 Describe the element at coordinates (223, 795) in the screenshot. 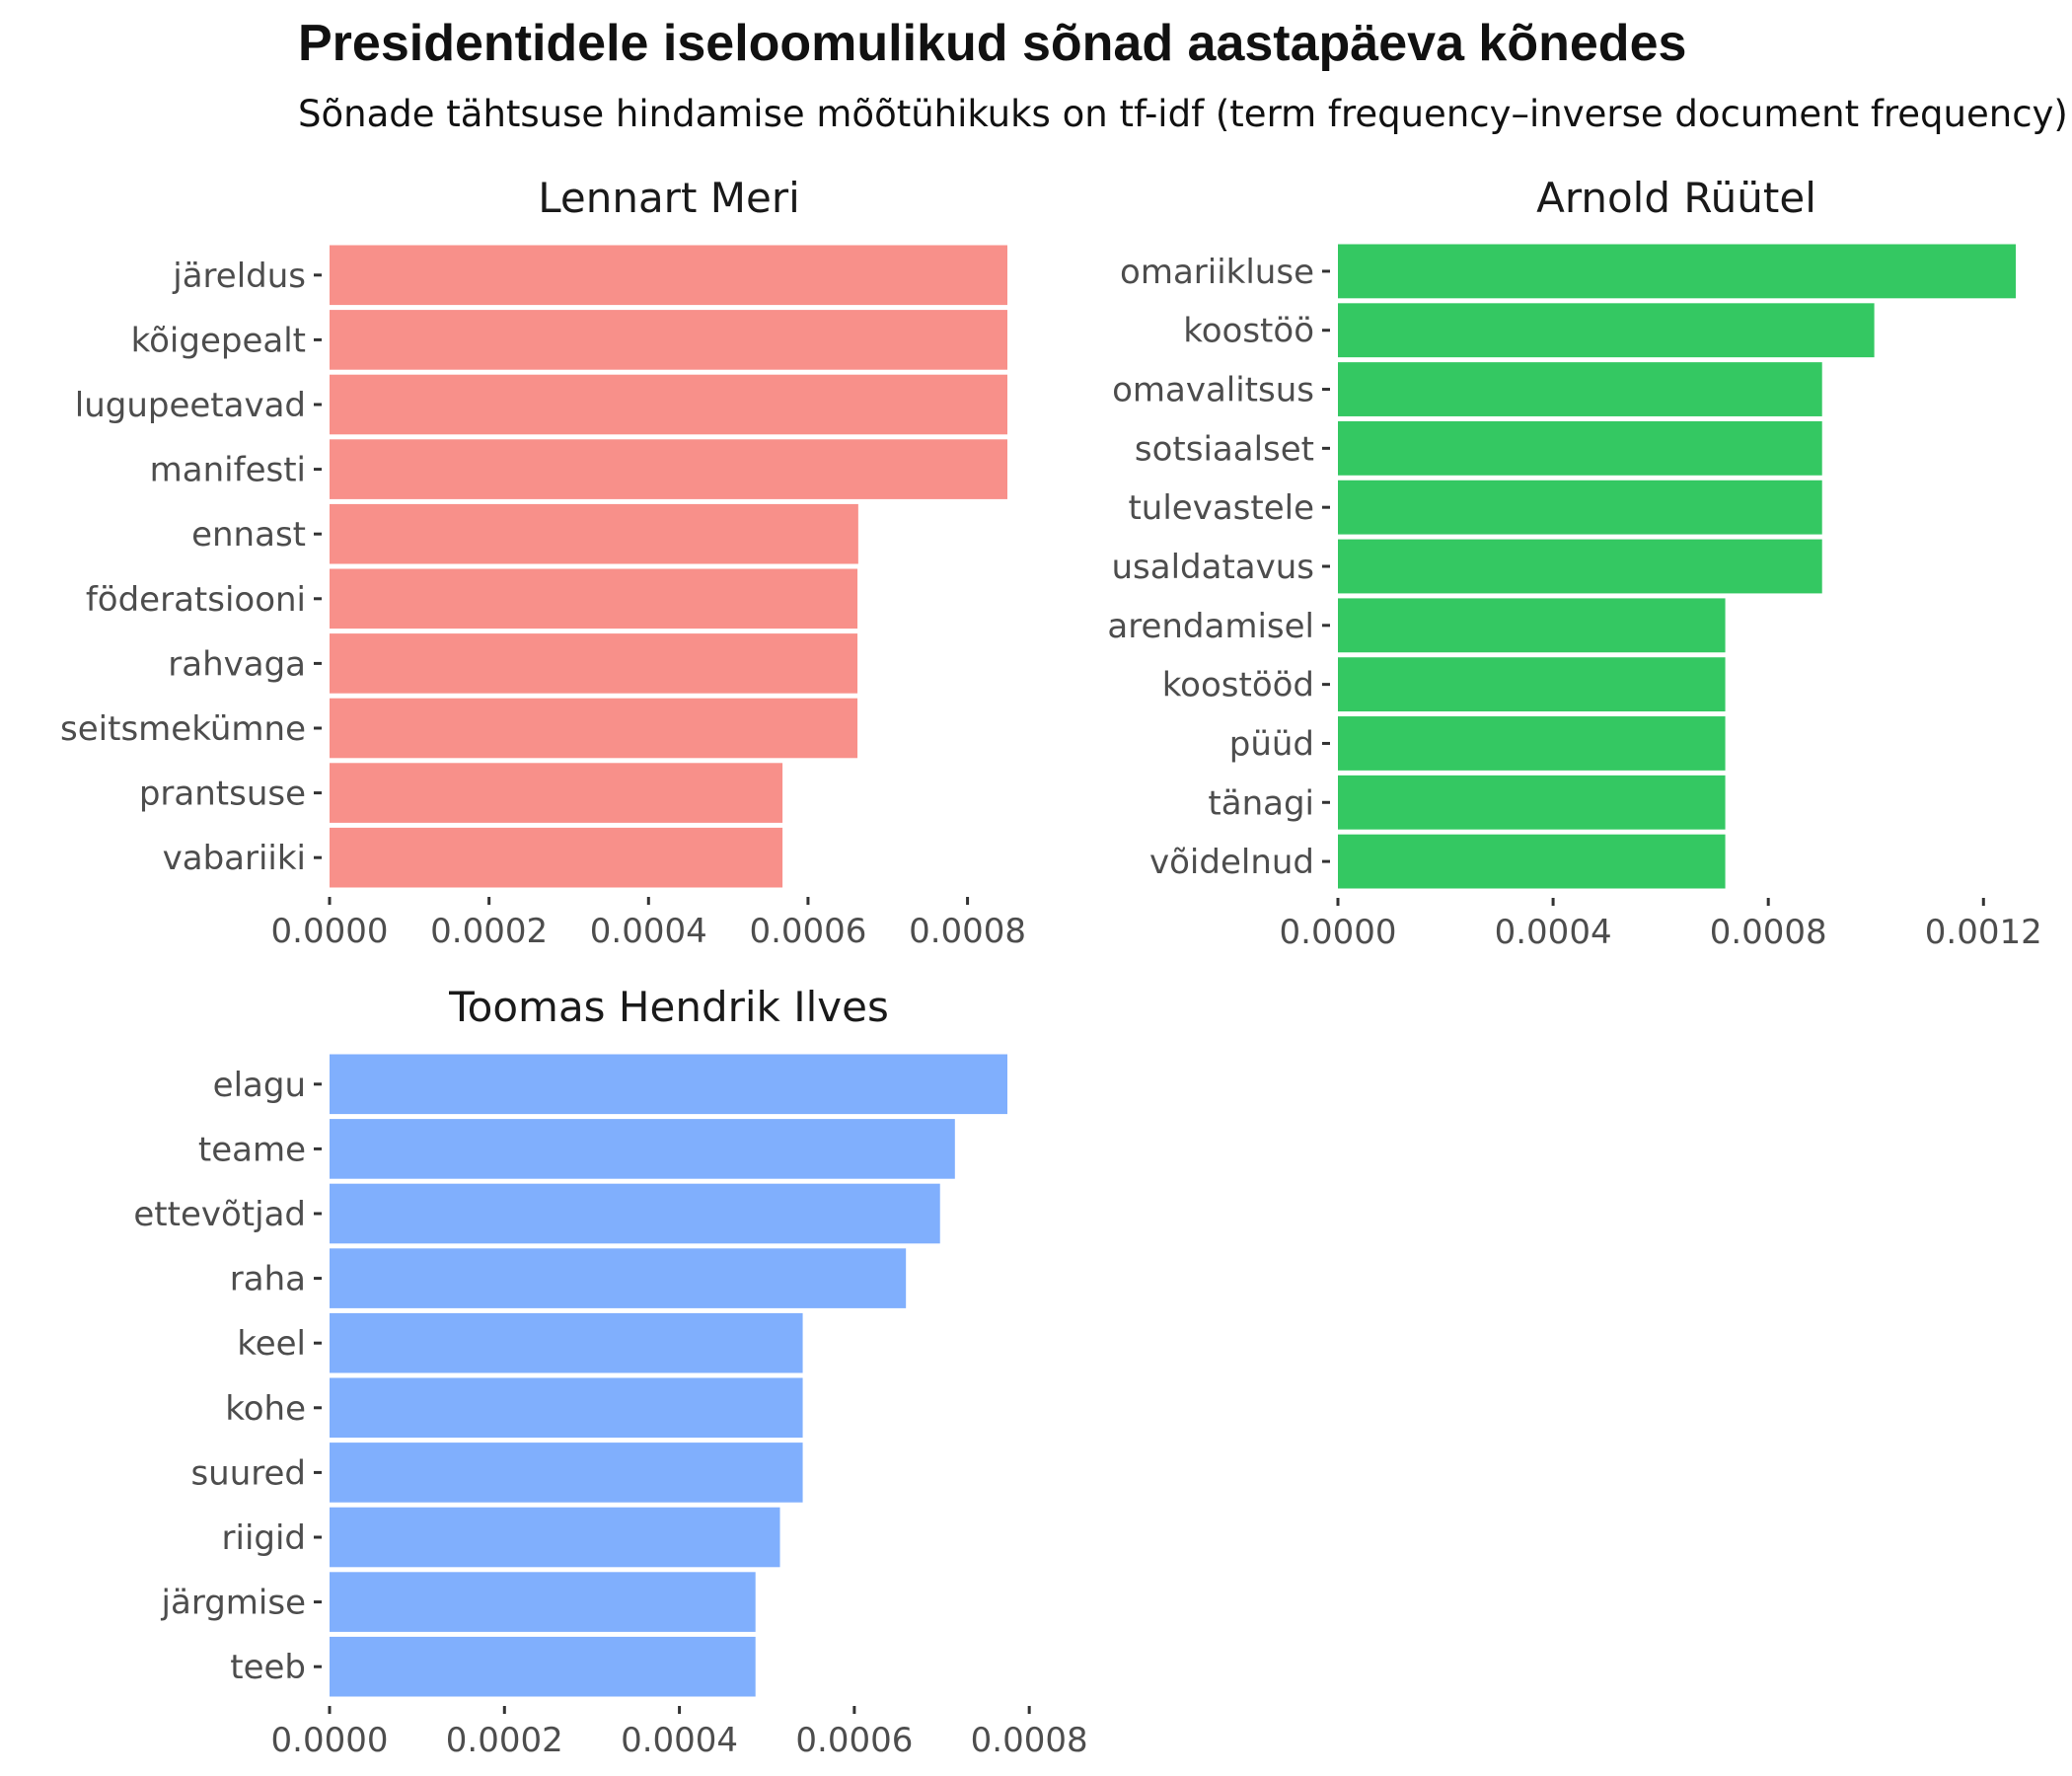

I see `category-label: prantsuse` at that location.